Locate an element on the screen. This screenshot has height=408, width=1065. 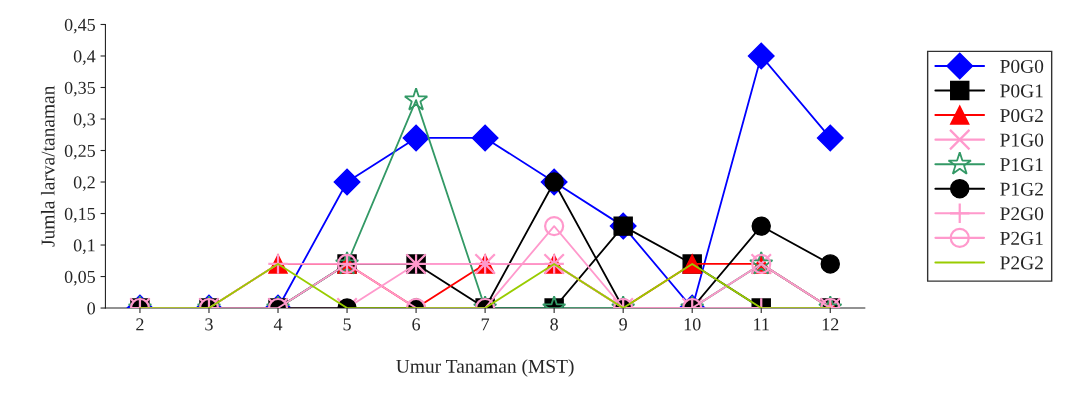
y-tick-label: 0,35 is located at coordinates (80, 89).